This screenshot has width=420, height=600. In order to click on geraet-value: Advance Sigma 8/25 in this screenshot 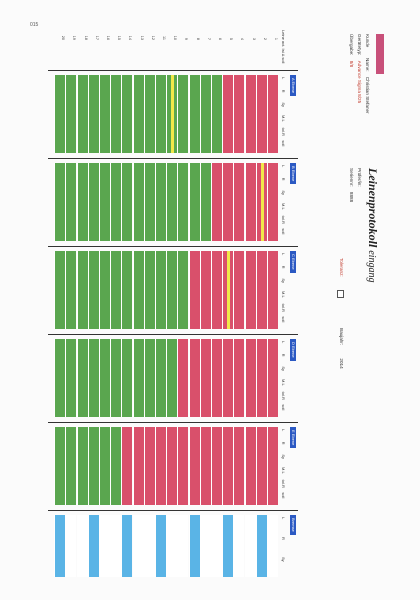, I will do `click(359, 82)`.